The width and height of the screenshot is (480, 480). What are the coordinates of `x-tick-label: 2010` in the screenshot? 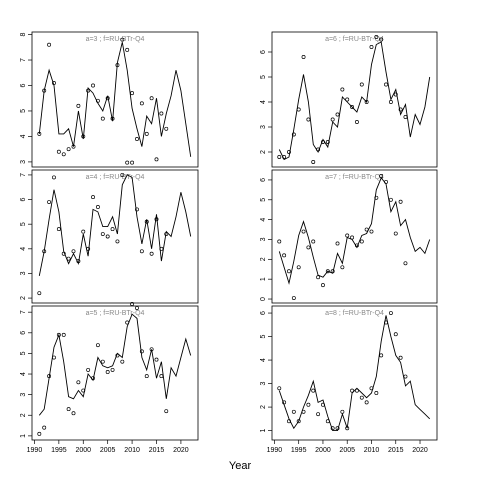 It's located at (132, 450).